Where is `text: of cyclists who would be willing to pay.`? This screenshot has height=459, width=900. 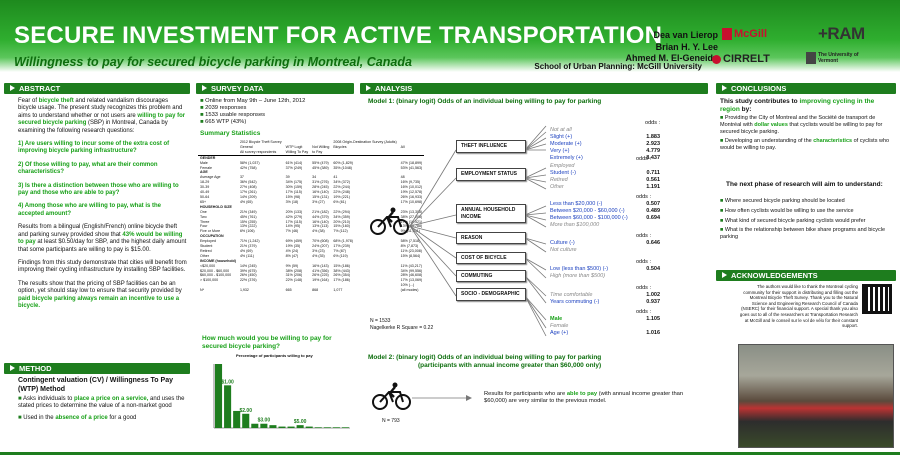
text: of cyclists who would be willing to pay. is located at coordinates (805, 145).